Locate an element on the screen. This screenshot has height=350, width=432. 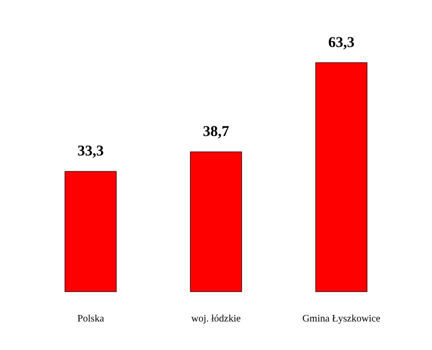
x-tick-label: Polska is located at coordinates (91, 319).